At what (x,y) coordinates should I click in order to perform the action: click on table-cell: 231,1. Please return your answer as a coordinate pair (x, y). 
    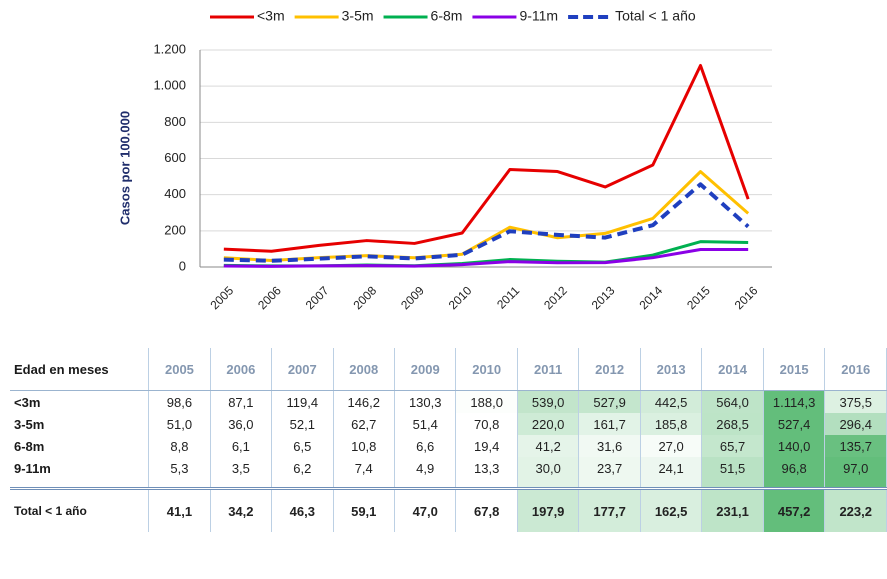
    Looking at the image, I should click on (732, 509).